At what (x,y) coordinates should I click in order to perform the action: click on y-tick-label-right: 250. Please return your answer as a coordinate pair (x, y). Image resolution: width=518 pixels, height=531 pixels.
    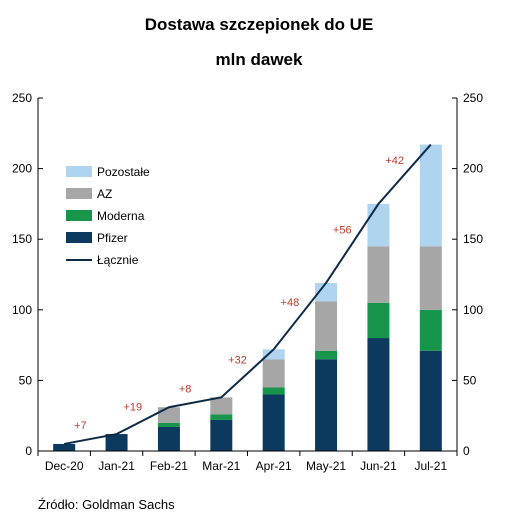
    Looking at the image, I should click on (473, 98).